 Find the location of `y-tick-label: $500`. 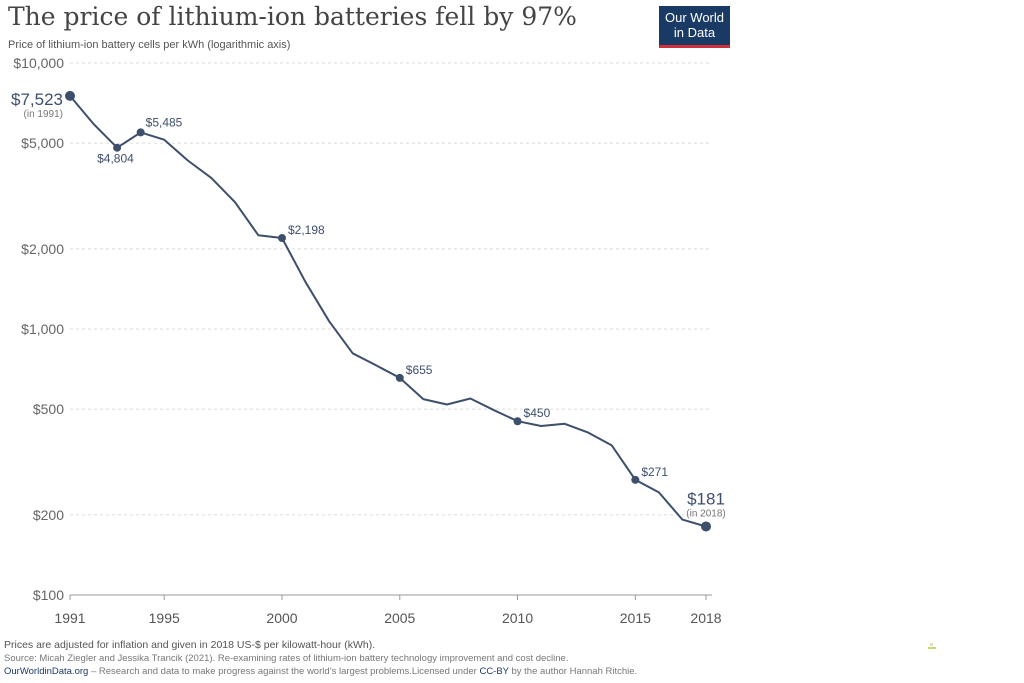

y-tick-label: $500 is located at coordinates (48, 409).